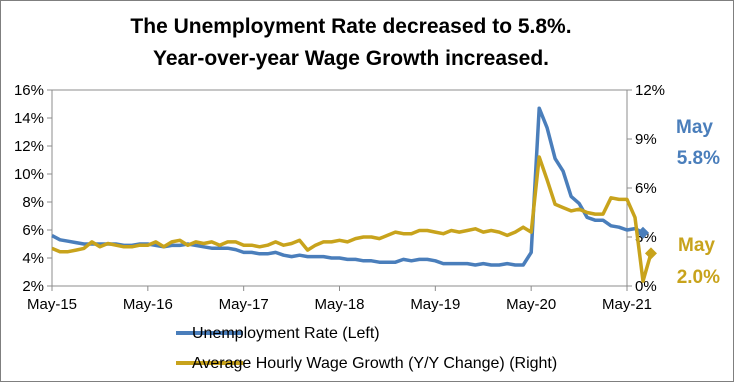 This screenshot has width=734, height=382. Describe the element at coordinates (33, 202) in the screenshot. I see `left-axis-tick-label: 8%` at that location.